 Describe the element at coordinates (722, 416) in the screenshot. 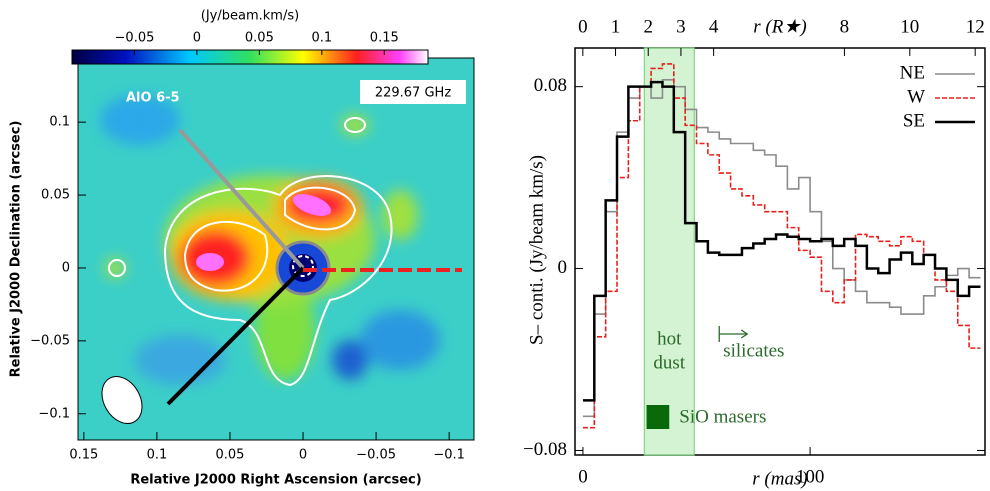

I see `sio-maser-label: SiO masers` at that location.